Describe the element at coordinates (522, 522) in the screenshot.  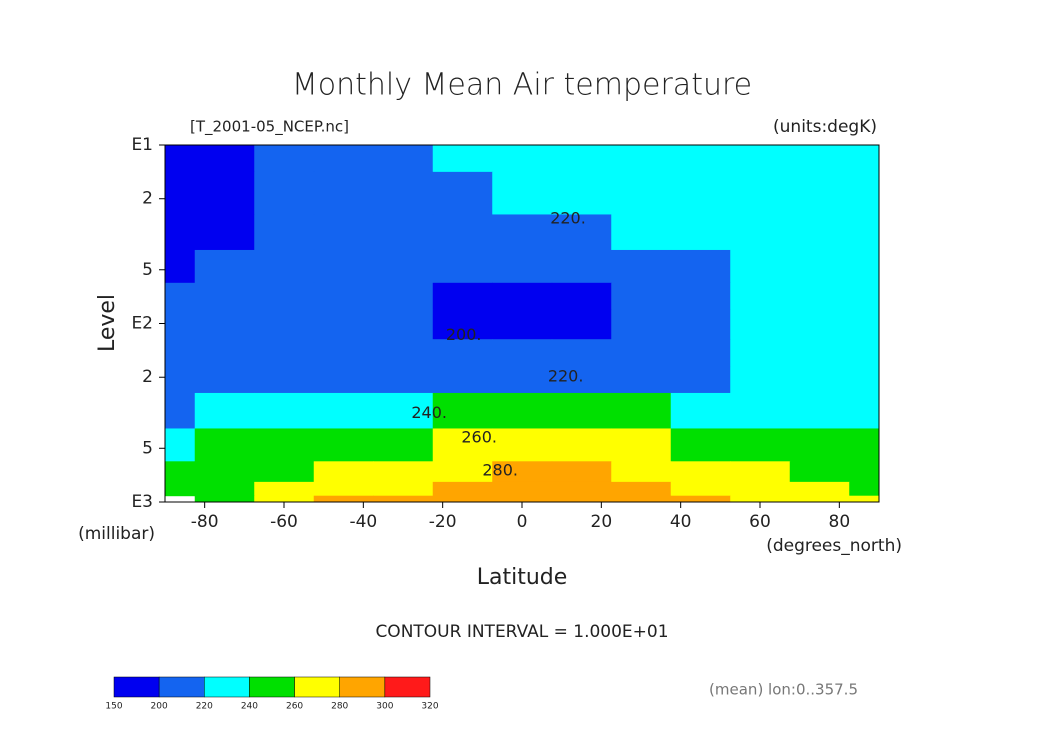
I see `x-tick-label: 0` at that location.